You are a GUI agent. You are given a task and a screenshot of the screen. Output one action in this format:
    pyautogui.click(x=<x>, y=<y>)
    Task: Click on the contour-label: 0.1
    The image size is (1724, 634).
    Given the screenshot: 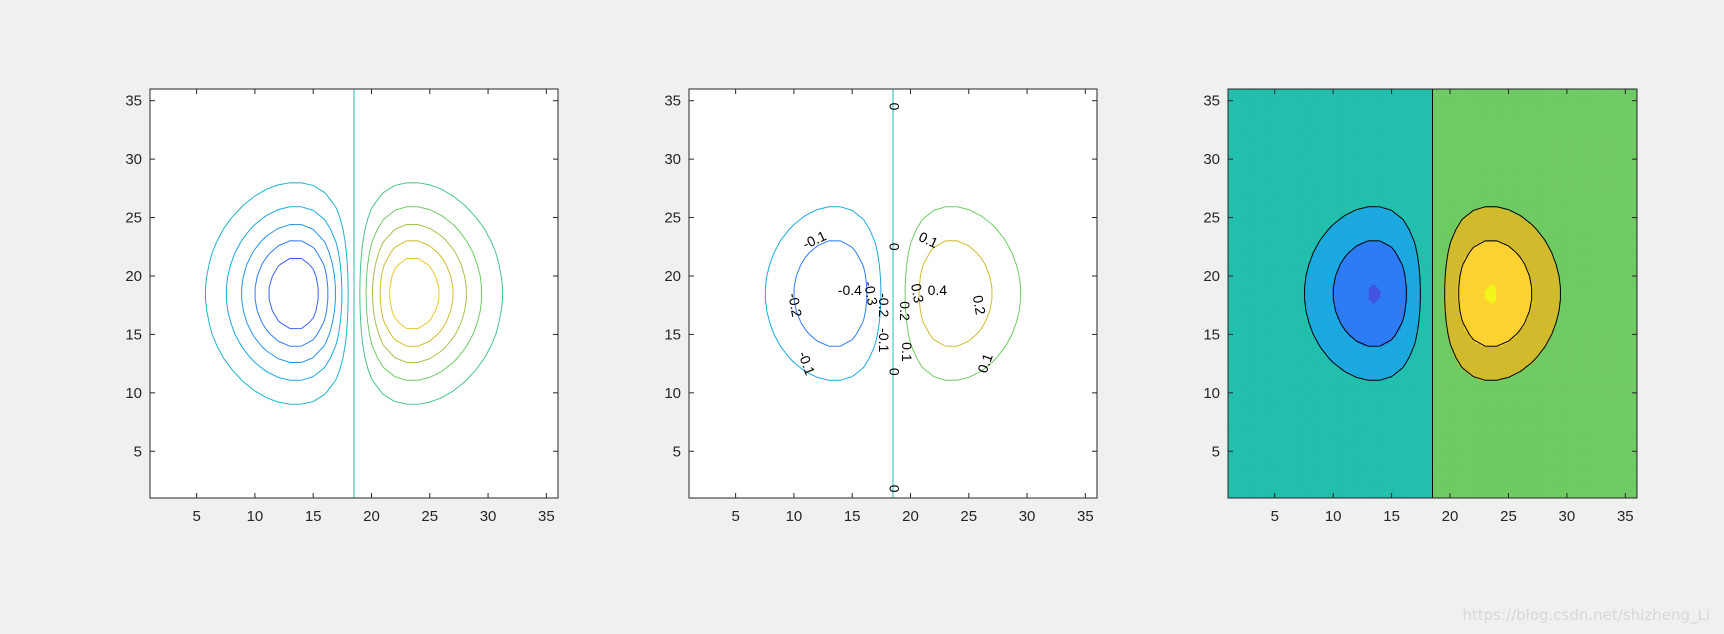 What is the action you would take?
    pyautogui.click(x=907, y=352)
    